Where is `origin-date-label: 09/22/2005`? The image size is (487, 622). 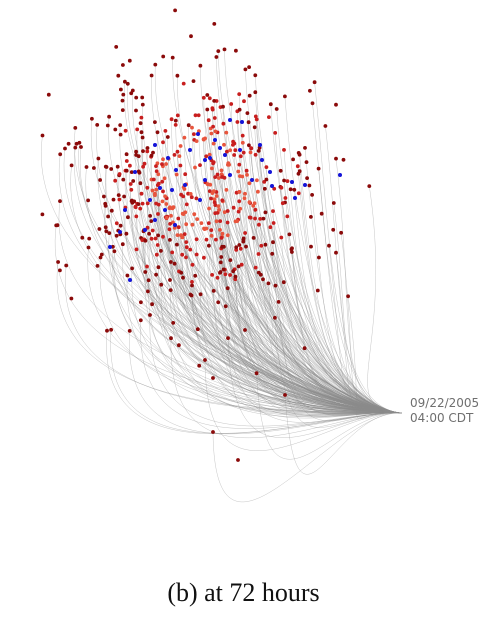
origin-date-label: 09/22/2005 is located at coordinates (445, 403).